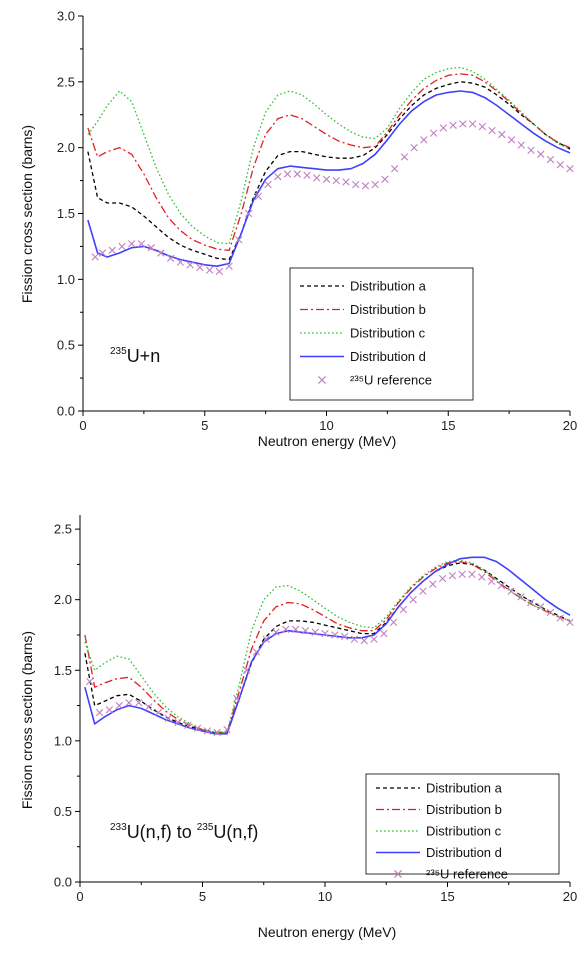 Image resolution: width=584 pixels, height=953 pixels. I want to click on top-series-u-reference, so click(332, 198).